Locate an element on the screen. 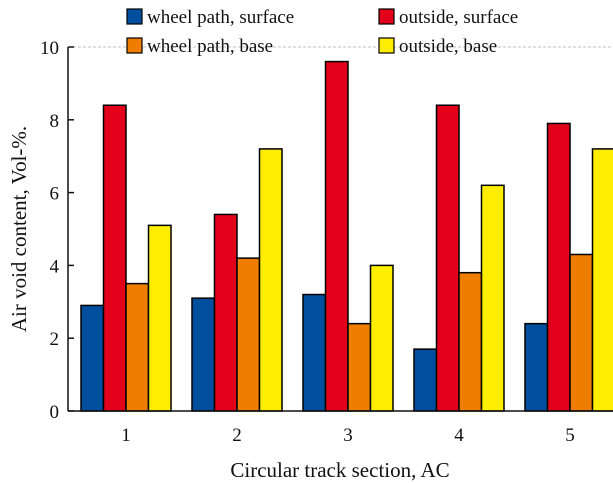  x-ticks: 1 2 3 4 5 is located at coordinates (348, 425).